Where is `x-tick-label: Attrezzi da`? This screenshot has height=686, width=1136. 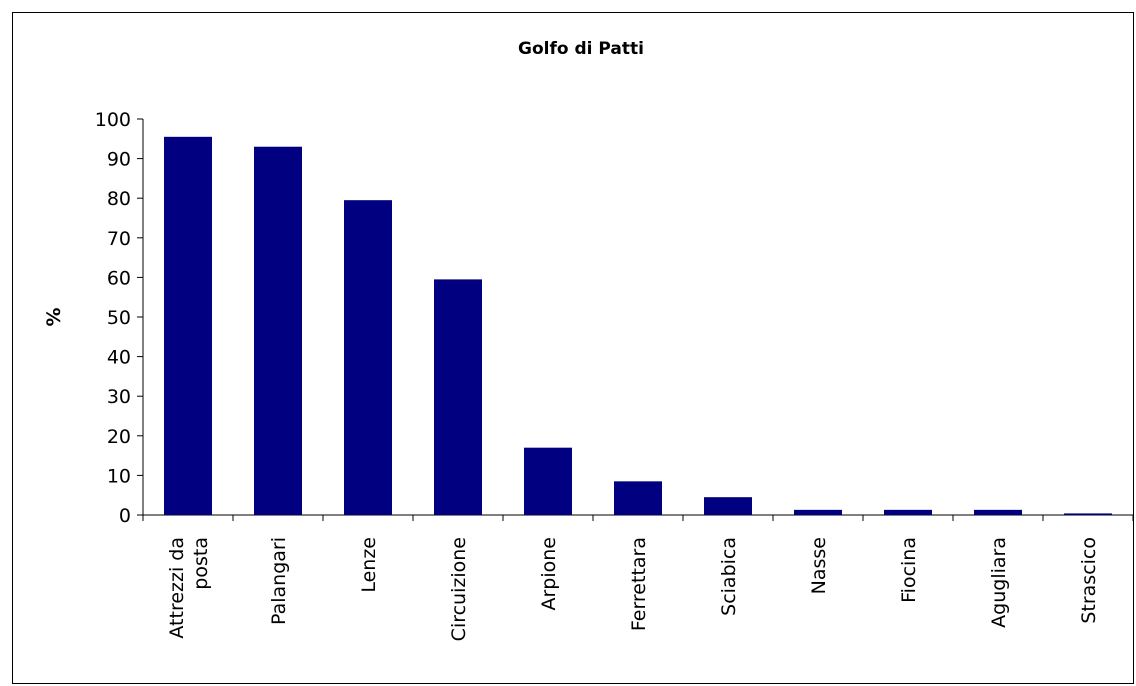 x-tick-label: Attrezzi da is located at coordinates (177, 588).